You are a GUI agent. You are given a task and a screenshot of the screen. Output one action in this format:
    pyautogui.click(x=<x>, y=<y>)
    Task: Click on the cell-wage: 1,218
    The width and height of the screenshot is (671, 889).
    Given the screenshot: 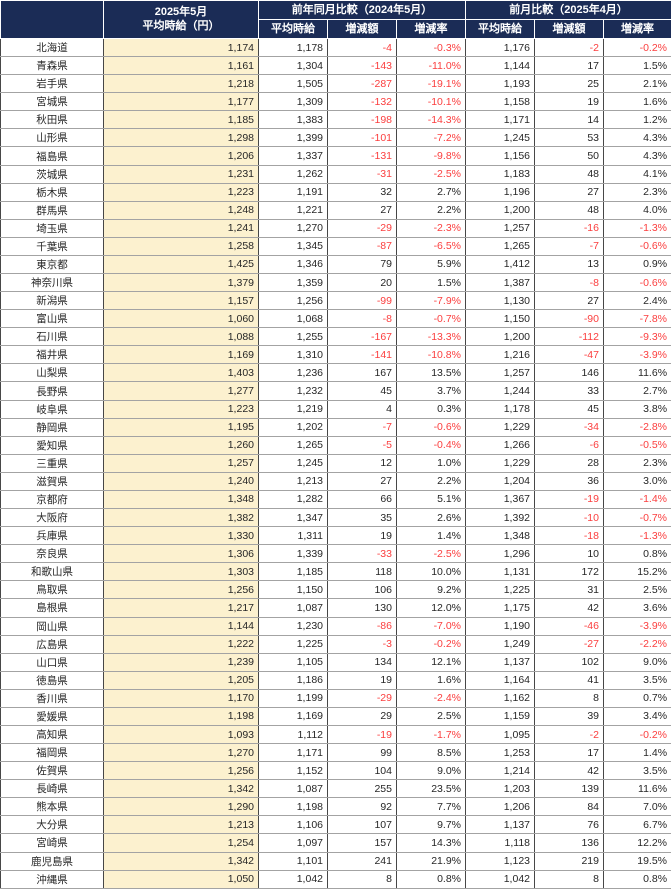 What is the action you would take?
    pyautogui.click(x=181, y=84)
    